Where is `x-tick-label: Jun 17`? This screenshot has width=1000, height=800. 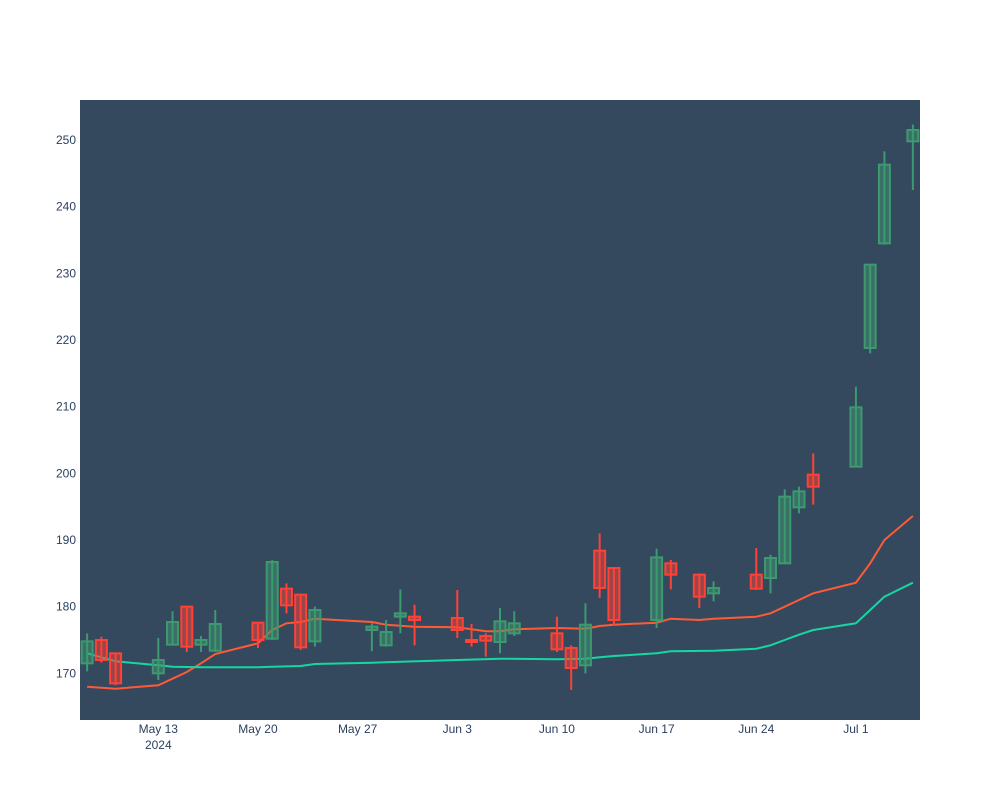 x-tick-label: Jun 17 is located at coordinates (657, 729).